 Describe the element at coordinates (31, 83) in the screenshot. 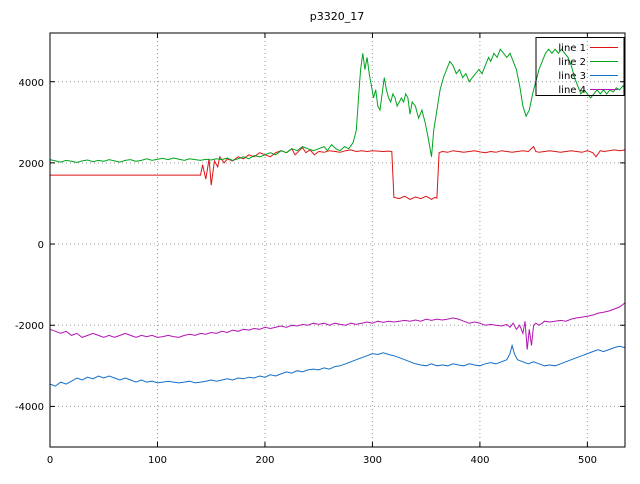

I see `y-tick-label: 4000` at that location.